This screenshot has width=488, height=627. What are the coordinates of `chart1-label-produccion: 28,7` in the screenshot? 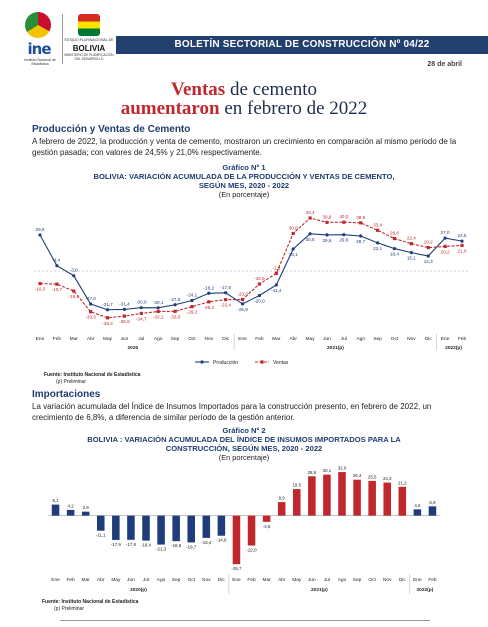 It's located at (360, 241).